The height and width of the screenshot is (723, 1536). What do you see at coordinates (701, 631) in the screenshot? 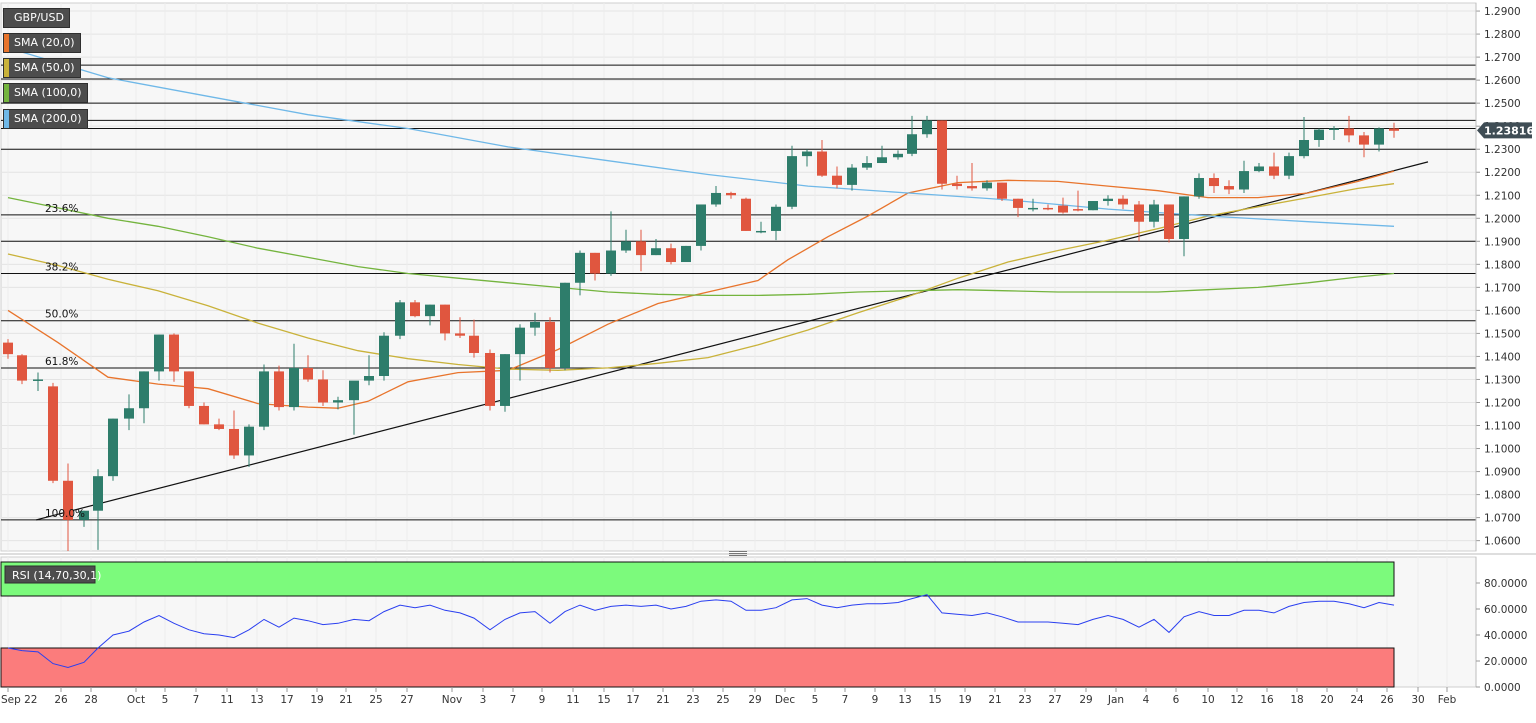
I see `rsi-line` at bounding box center [701, 631].